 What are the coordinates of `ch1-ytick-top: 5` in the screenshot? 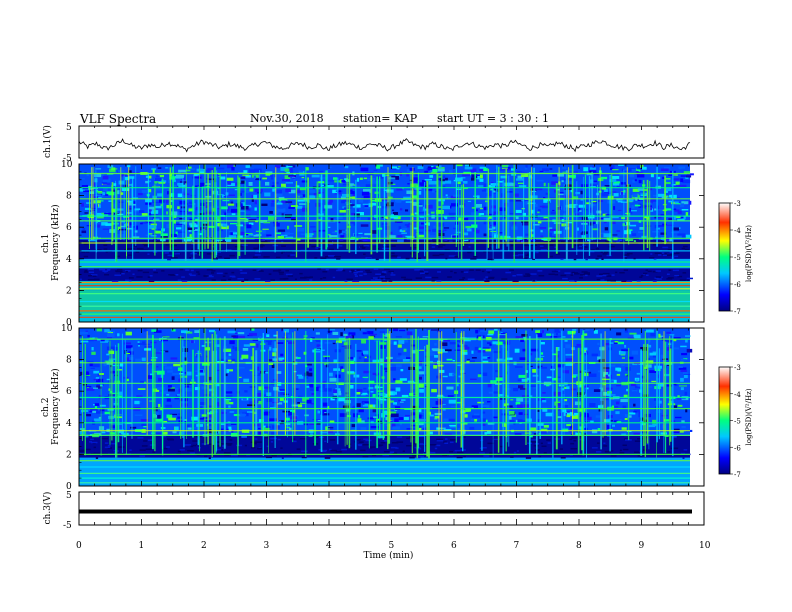 It's located at (69, 128).